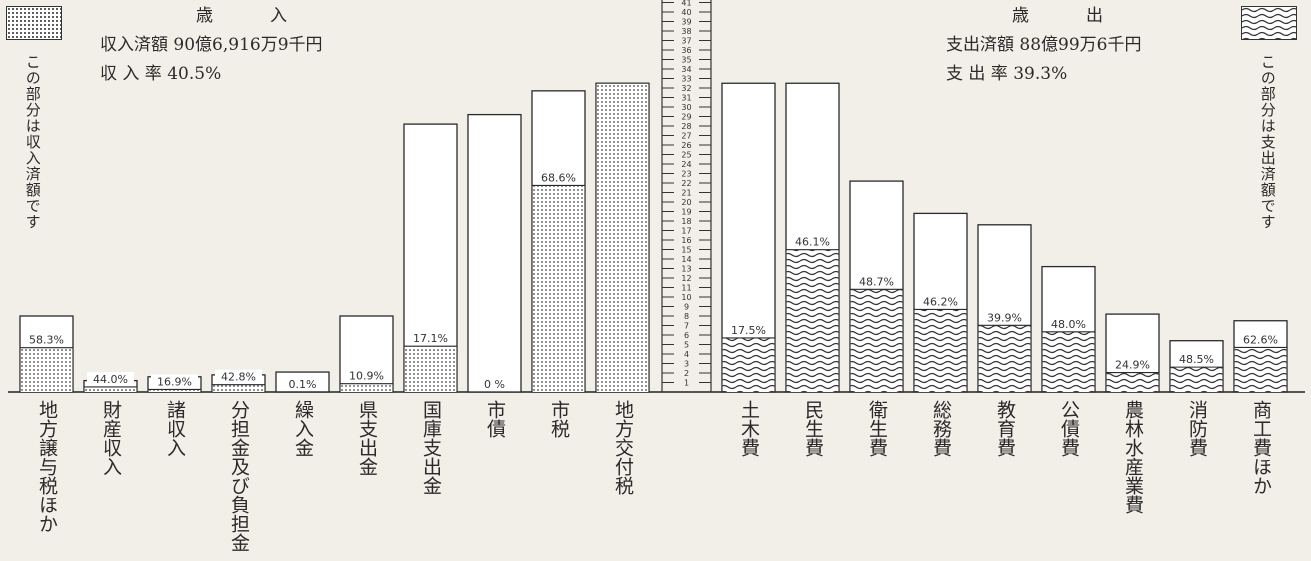 Image resolution: width=1311 pixels, height=561 pixels. What do you see at coordinates (47, 466) in the screenshot?
I see `revenue-category-label-0: 地方譲与税ほか` at bounding box center [47, 466].